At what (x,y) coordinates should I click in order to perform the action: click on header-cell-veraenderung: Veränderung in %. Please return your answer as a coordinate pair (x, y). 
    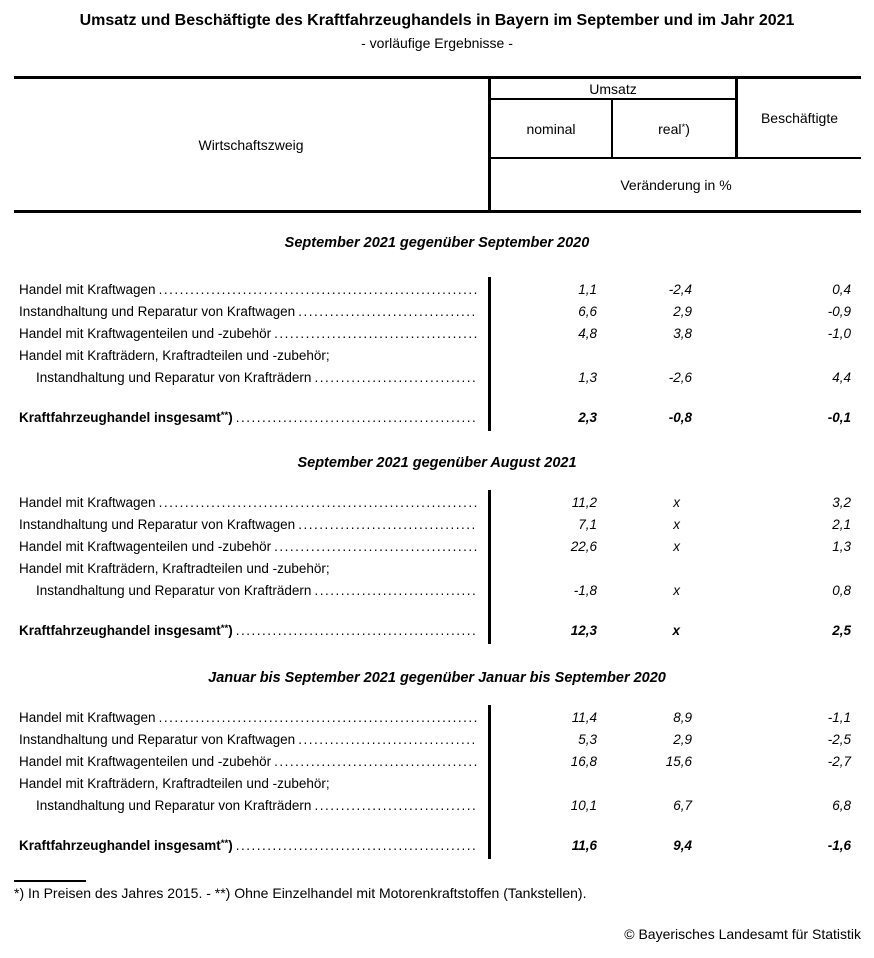
    Looking at the image, I should click on (676, 184).